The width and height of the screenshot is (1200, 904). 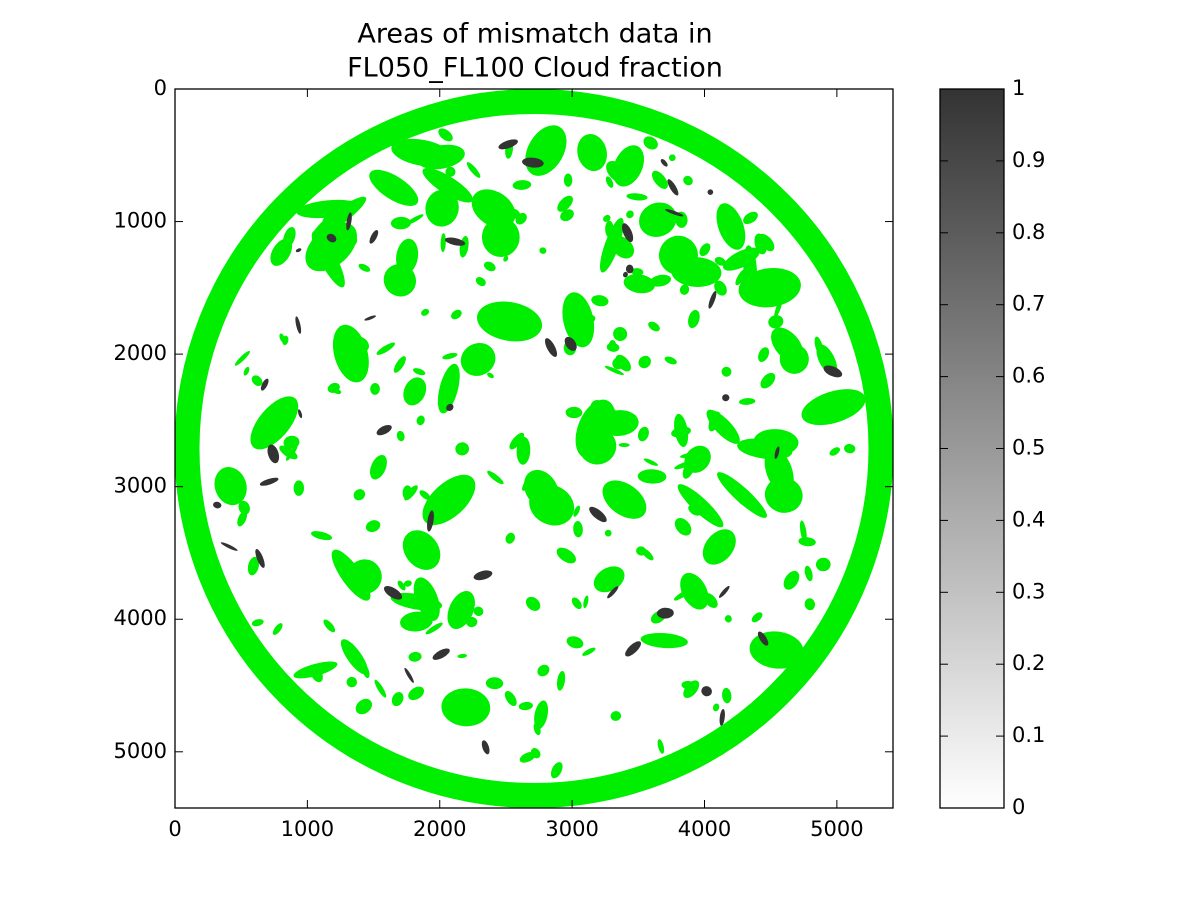 I want to click on colorbar-tick-label: 0.2, so click(x=1028, y=663).